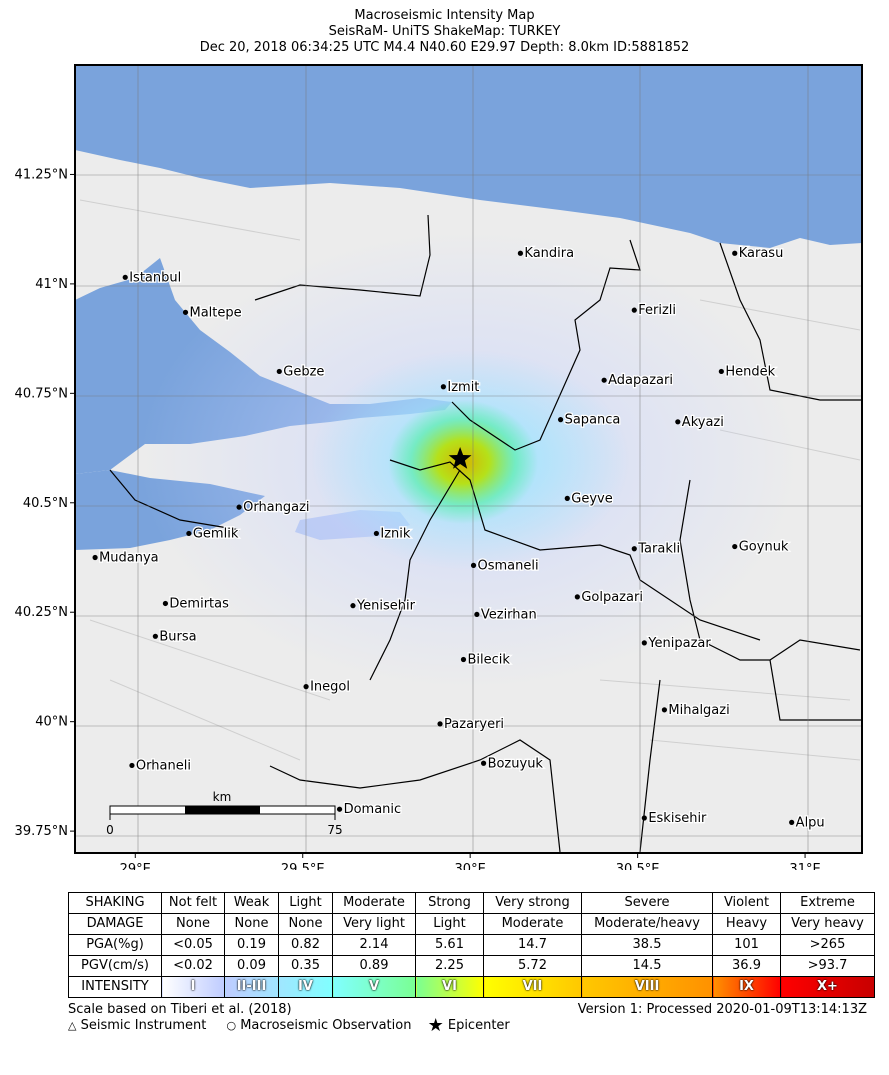  What do you see at coordinates (761, 253) in the screenshot?
I see `city-label: Karasu` at bounding box center [761, 253].